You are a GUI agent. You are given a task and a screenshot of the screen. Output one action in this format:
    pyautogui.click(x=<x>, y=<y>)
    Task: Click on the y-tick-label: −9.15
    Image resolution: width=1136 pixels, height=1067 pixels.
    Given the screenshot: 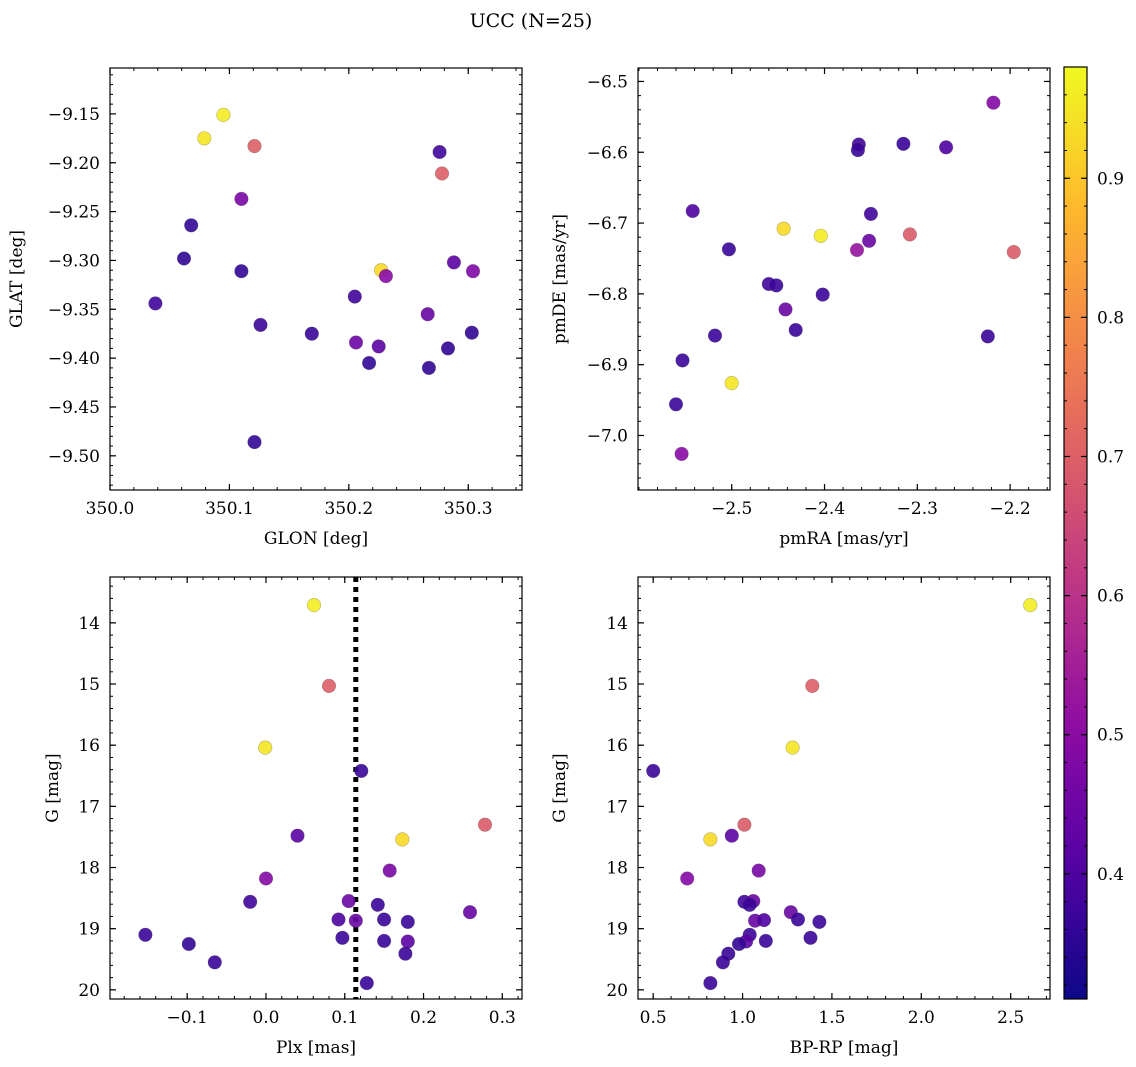 What is the action you would take?
    pyautogui.click(x=74, y=115)
    